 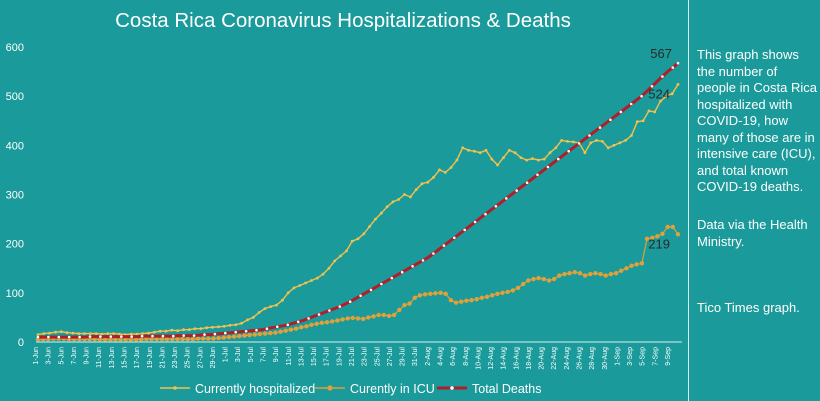 What do you see at coordinates (15, 196) in the screenshot?
I see `y-tick-label: 300` at bounding box center [15, 196].